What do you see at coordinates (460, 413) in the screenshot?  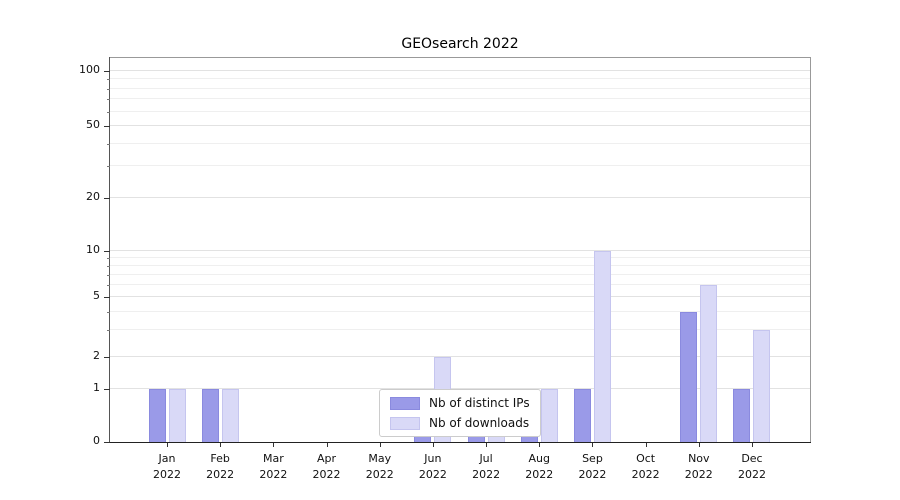 I see `legend: Nb of distinct IPs Nb of downloads` at bounding box center [460, 413].